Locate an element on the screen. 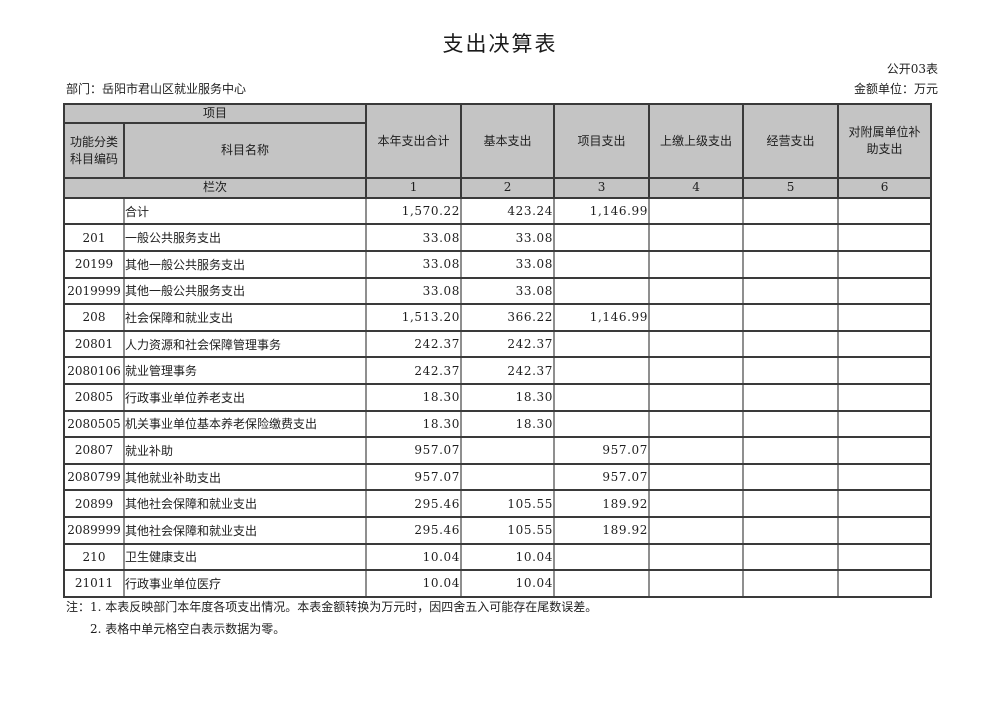 The height and width of the screenshot is (706, 1000). amount-cell: 1,570.22 is located at coordinates (414, 211).